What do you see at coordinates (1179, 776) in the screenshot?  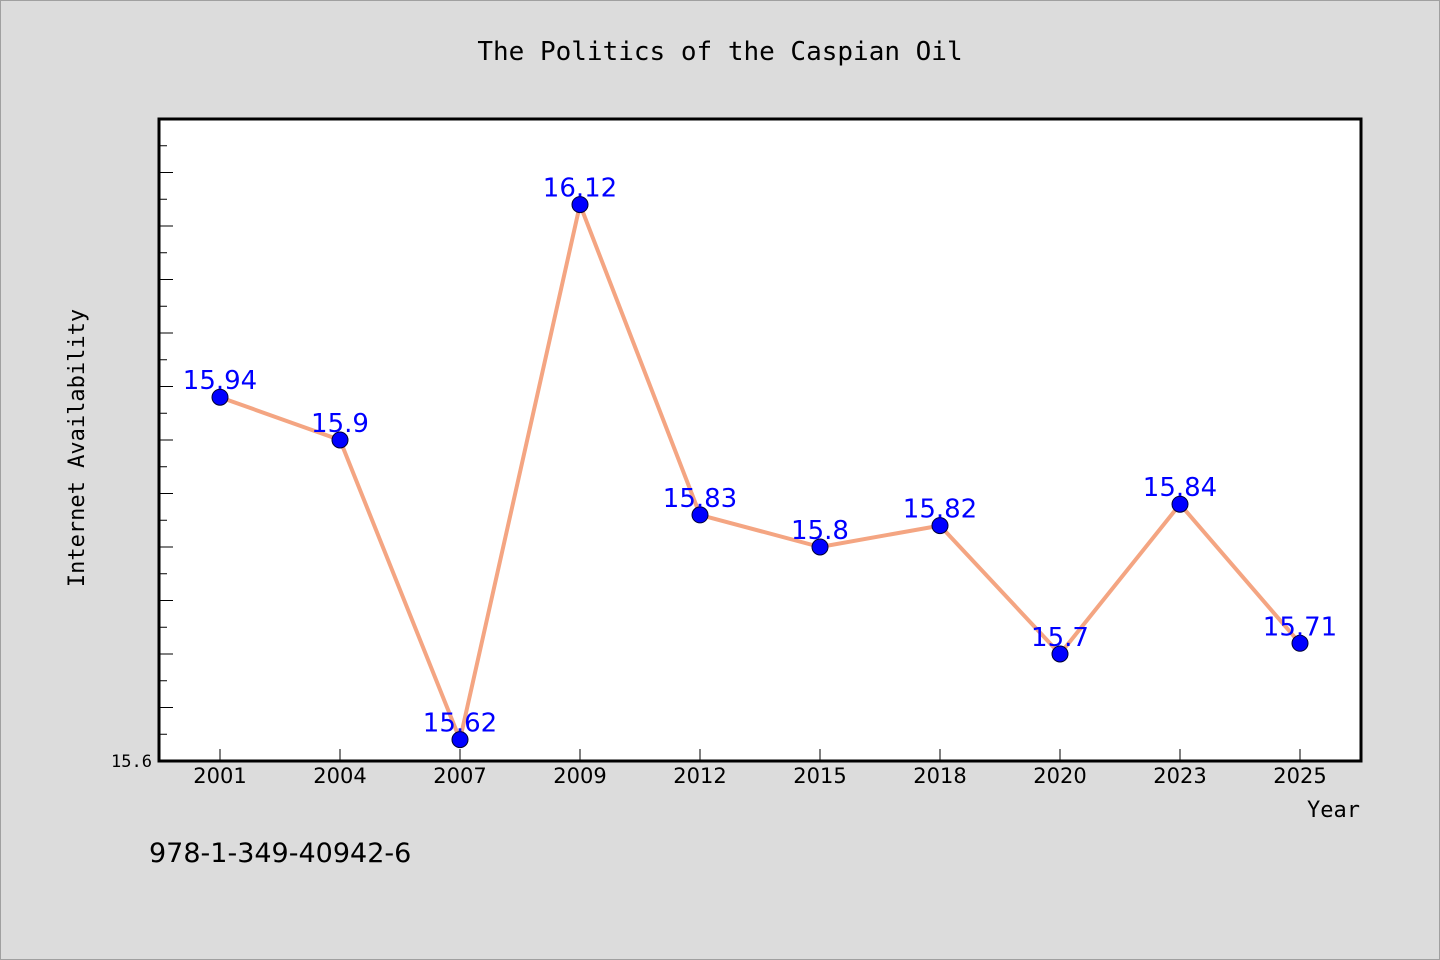 I see `x-tick-label: 2023` at bounding box center [1179, 776].